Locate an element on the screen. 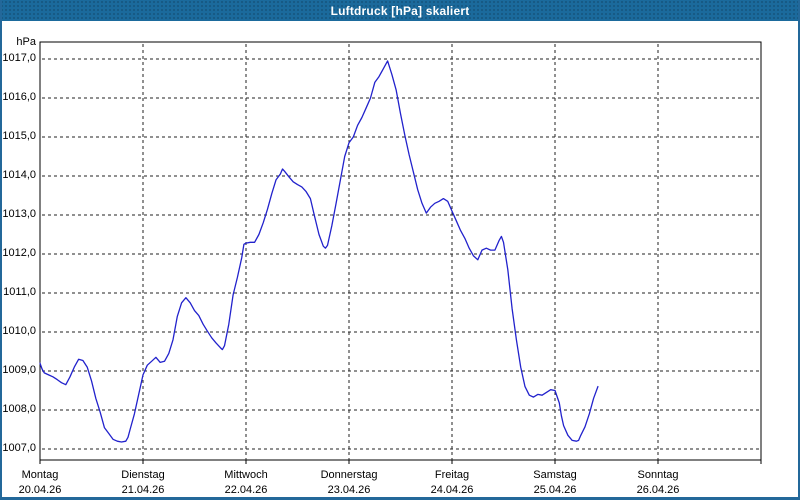 Image resolution: width=800 pixels, height=500 pixels. title-bar: Luftdruck [hPa] skaliert is located at coordinates (400, 10).